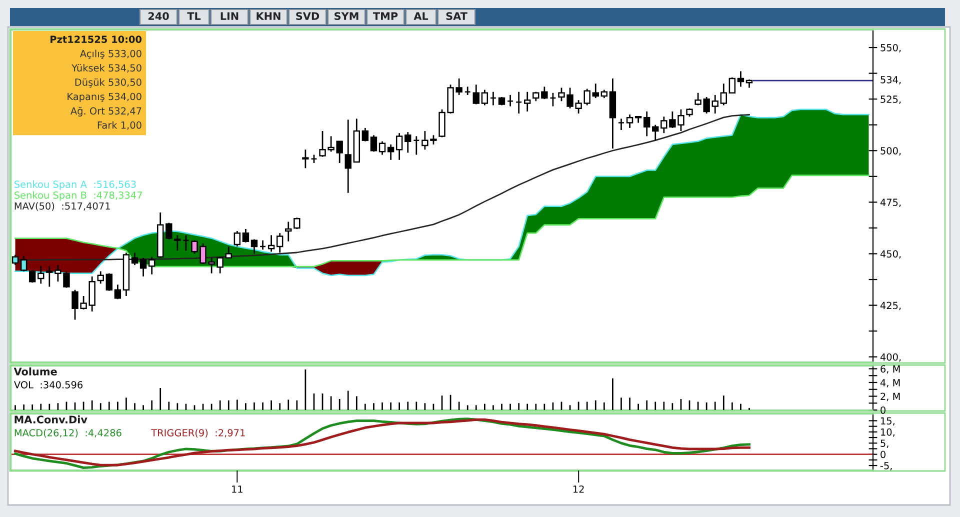 Image resolution: width=960 pixels, height=517 pixels. I want to click on annotation: Pzt121525 10:00, so click(96, 39).